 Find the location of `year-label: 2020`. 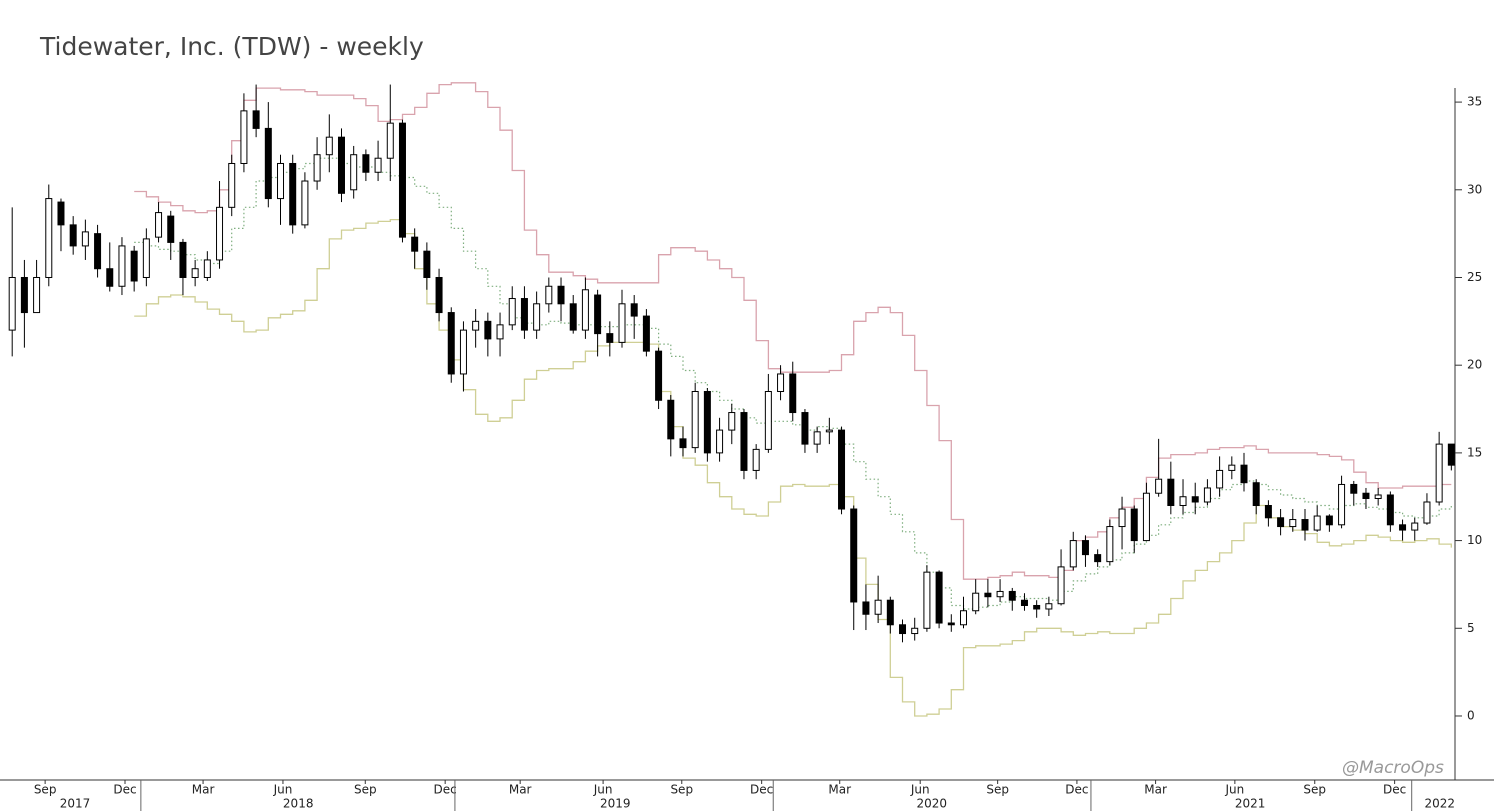

year-label: 2020 is located at coordinates (932, 804).